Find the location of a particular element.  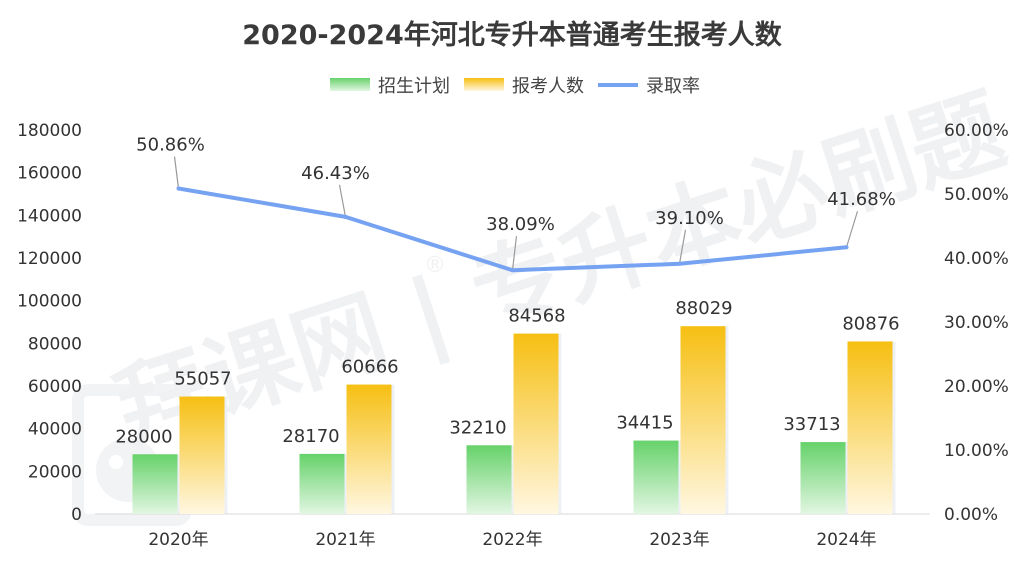

y-left-tick-5: 100000 is located at coordinates (49, 302).